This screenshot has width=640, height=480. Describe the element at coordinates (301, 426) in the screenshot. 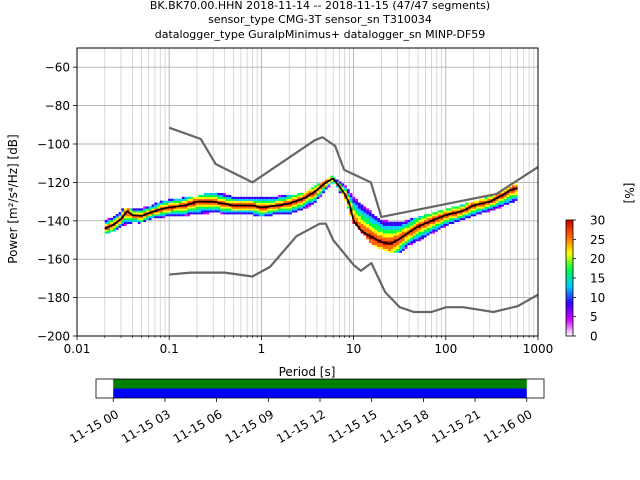

I see `time-tick-label: 11-15 12` at that location.